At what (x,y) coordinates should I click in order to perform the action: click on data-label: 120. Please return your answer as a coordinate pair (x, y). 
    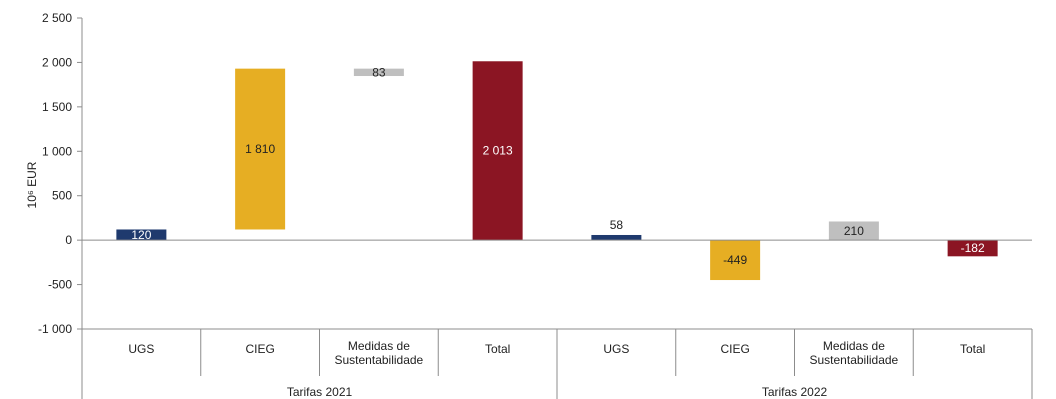
    Looking at the image, I should click on (141, 235).